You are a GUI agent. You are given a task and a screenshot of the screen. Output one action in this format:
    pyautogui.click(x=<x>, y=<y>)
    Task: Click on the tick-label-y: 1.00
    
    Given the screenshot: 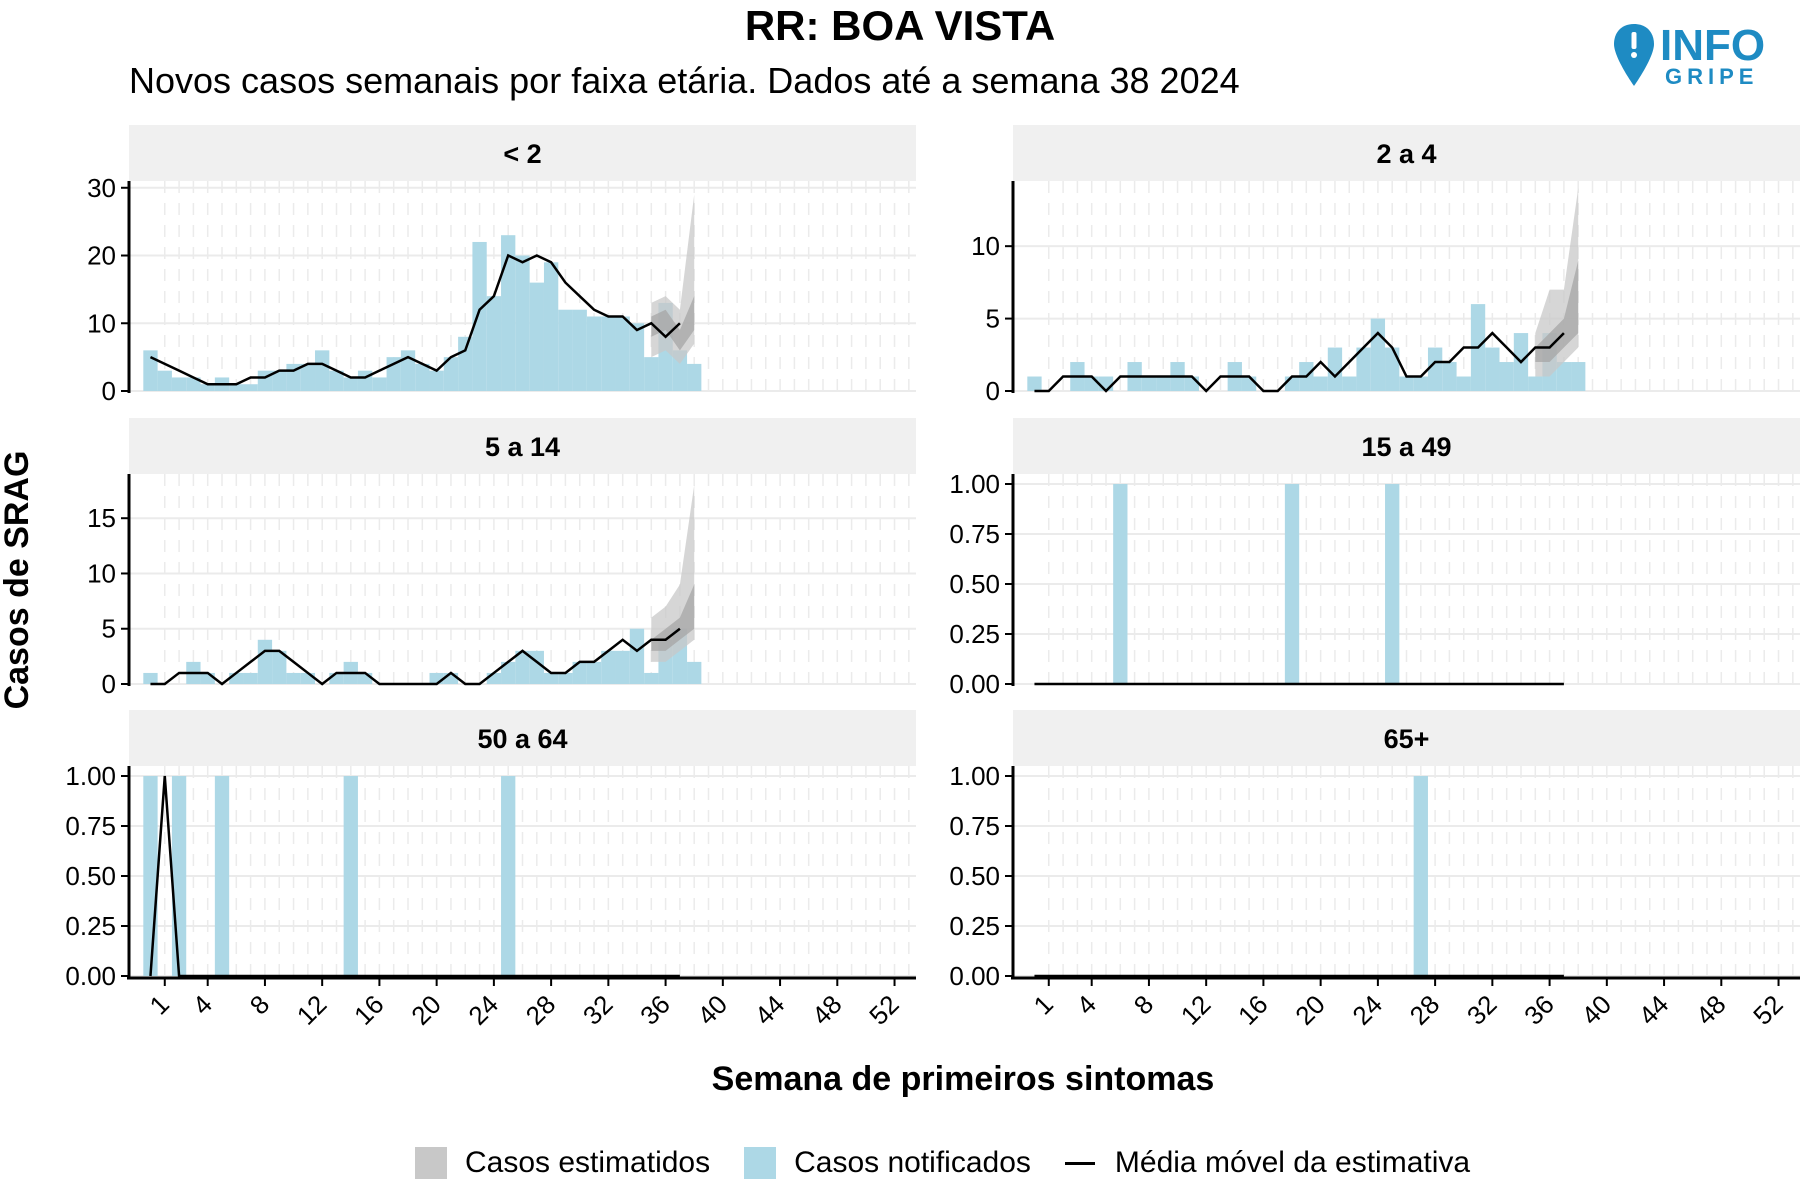 What is the action you would take?
    pyautogui.click(x=90, y=776)
    